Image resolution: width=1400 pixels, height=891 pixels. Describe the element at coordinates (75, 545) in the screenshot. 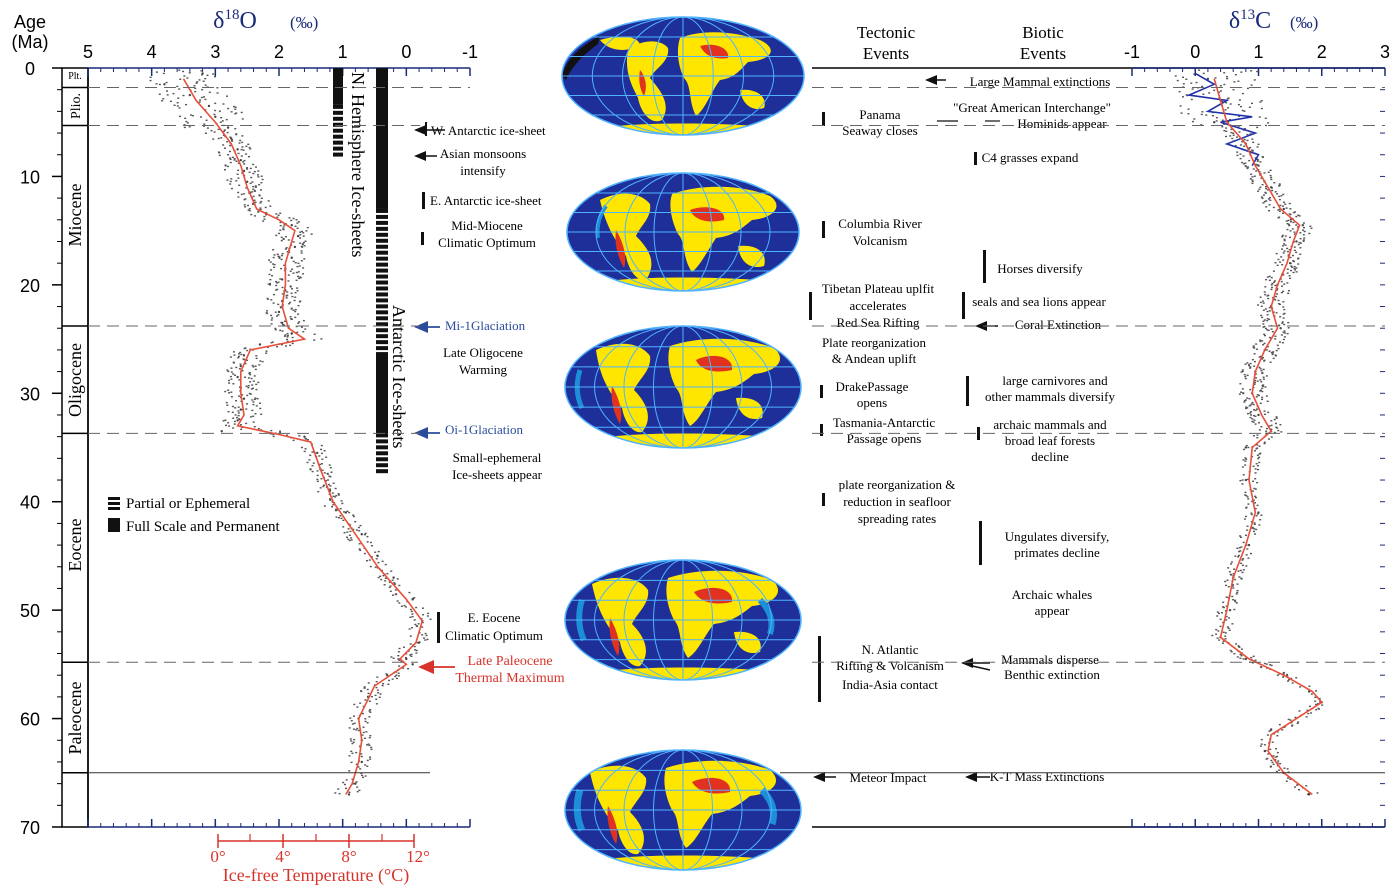

I see `epoch-label-eocene: Eocene` at that location.